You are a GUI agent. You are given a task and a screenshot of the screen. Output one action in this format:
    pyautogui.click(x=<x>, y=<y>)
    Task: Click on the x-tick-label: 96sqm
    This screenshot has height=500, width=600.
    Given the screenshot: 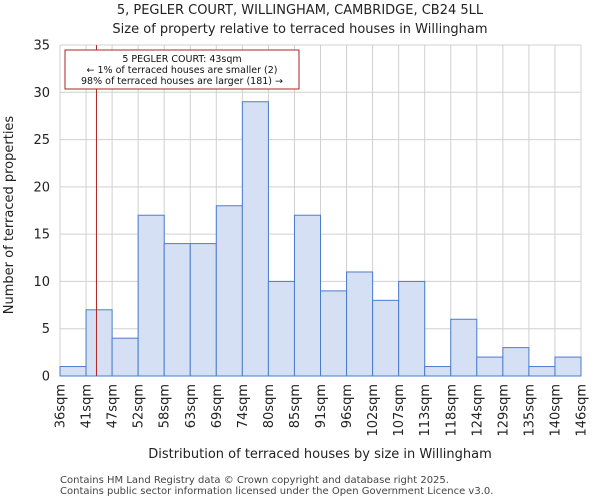 What is the action you would take?
    pyautogui.click(x=347, y=406)
    